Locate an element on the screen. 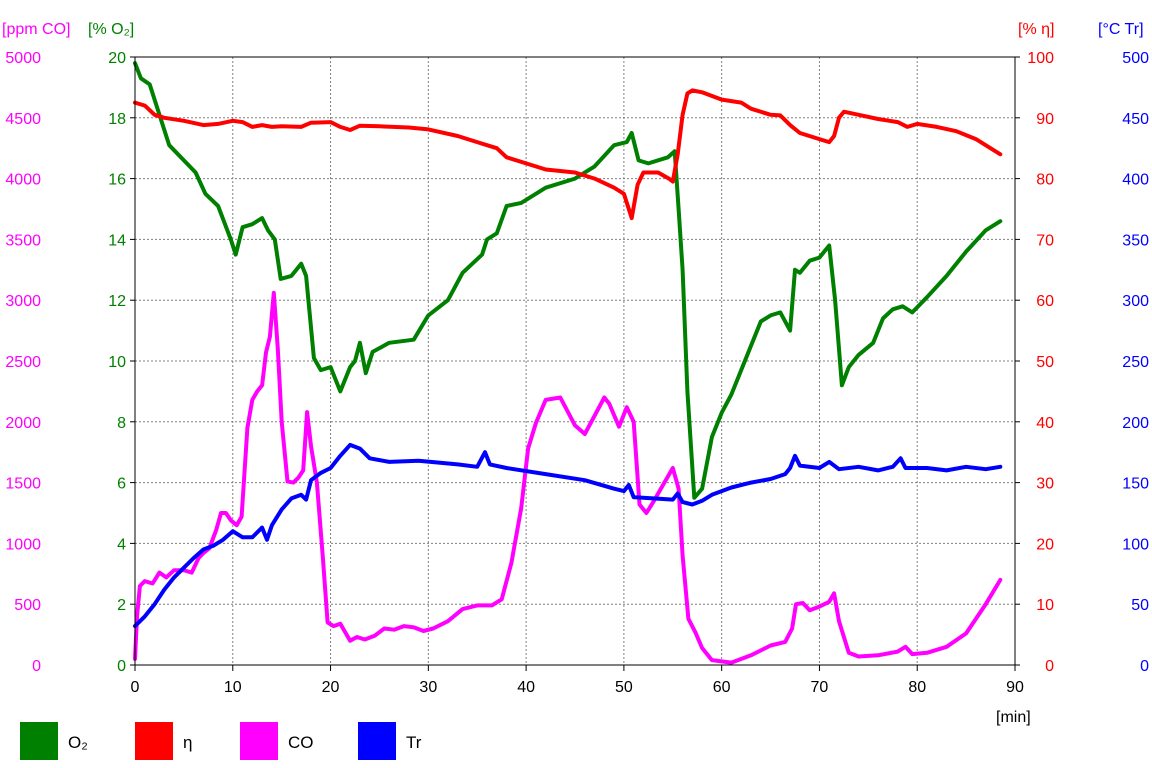  co-tick-label: 2500 is located at coordinates (23, 362).